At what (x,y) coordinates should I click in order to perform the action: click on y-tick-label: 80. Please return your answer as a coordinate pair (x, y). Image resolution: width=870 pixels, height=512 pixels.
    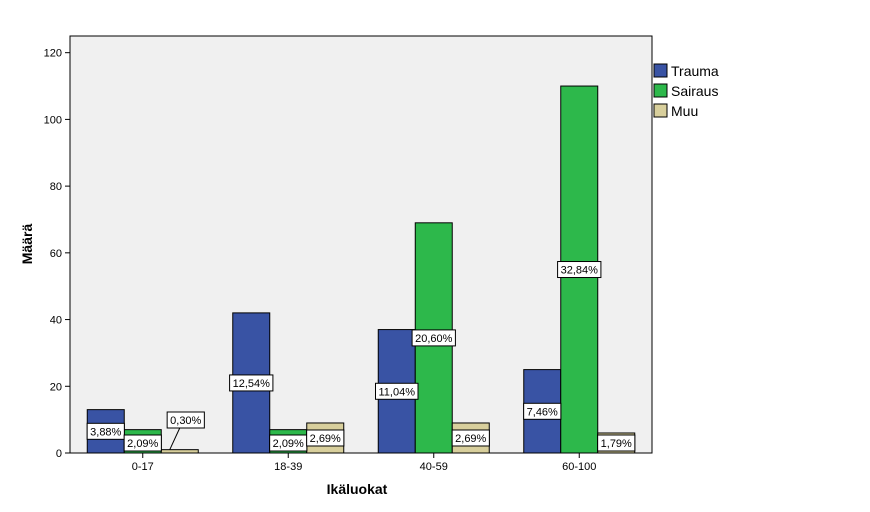
    Looking at the image, I should click on (56, 187).